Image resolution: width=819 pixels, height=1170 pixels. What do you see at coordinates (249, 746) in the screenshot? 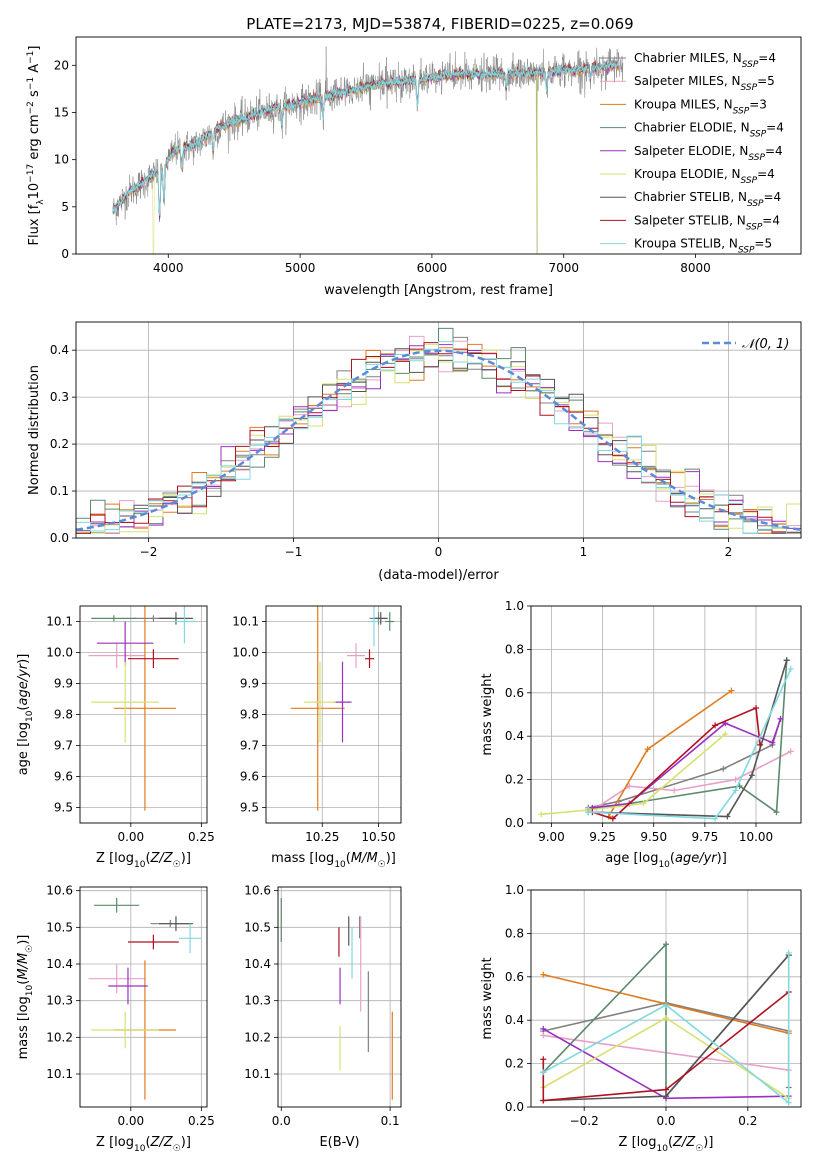
I see `y-tick-label: 9.7` at bounding box center [249, 746].